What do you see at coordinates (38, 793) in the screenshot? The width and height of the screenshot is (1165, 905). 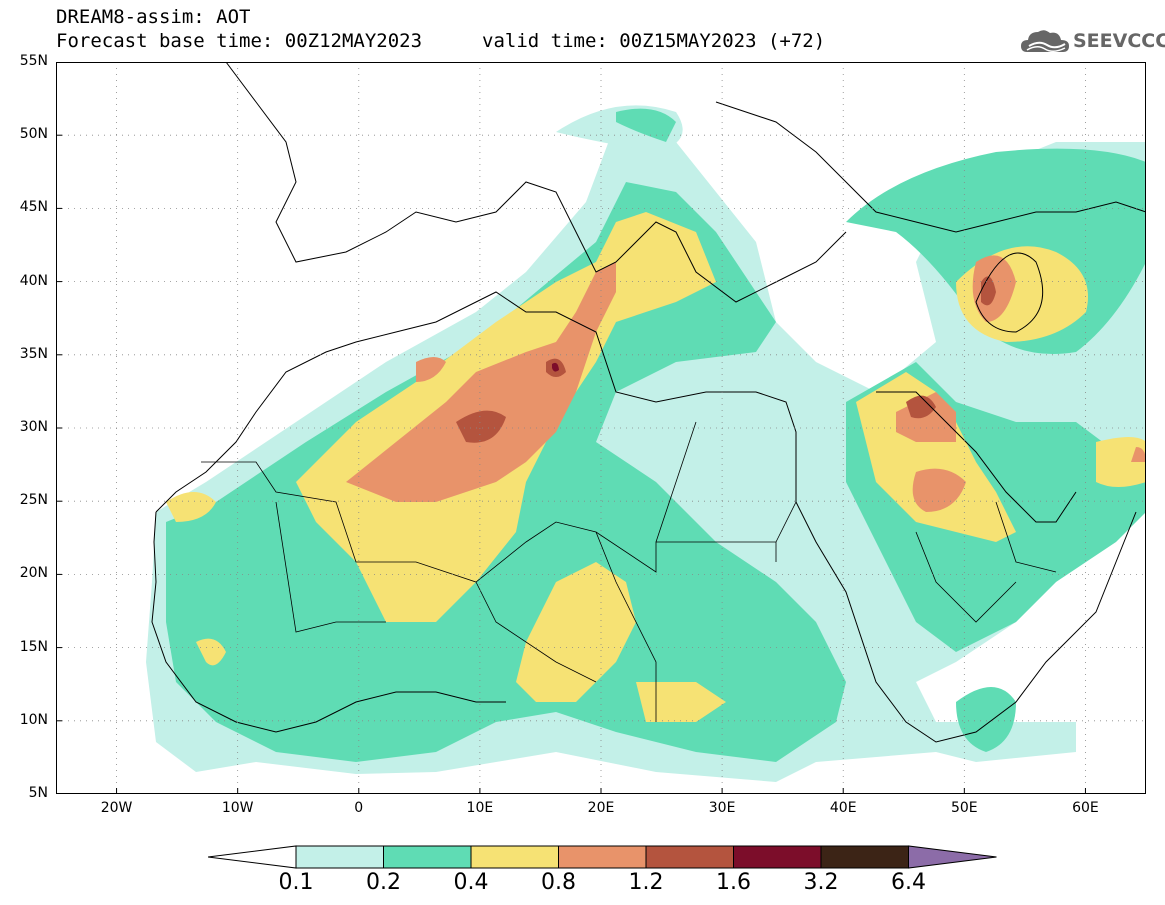 I see `lat-label: 5N` at bounding box center [38, 793].